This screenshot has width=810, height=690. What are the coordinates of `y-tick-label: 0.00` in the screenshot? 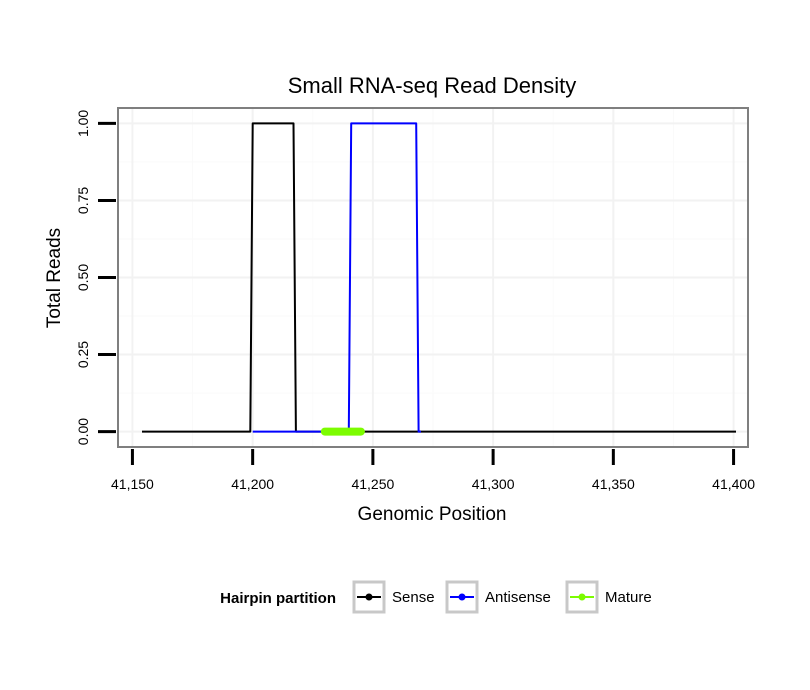 It's located at (83, 431).